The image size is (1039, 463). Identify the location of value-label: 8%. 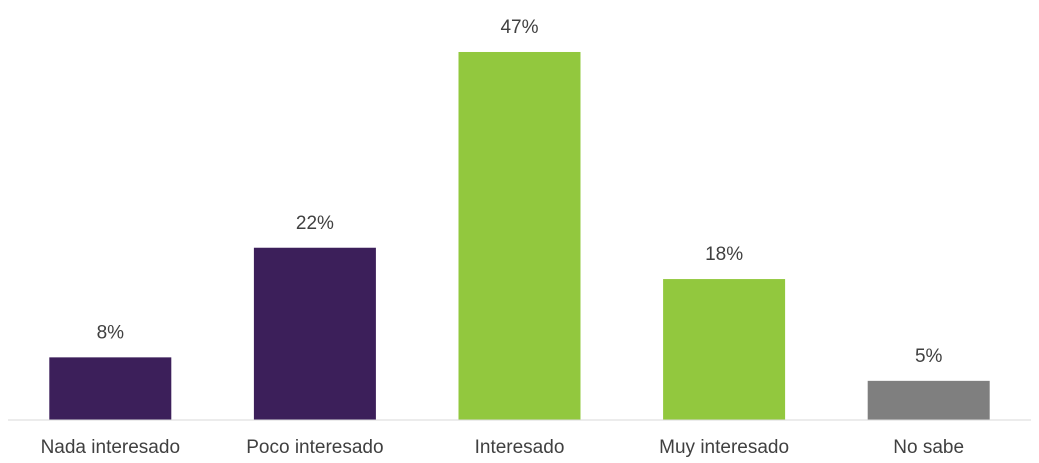
(111, 332).